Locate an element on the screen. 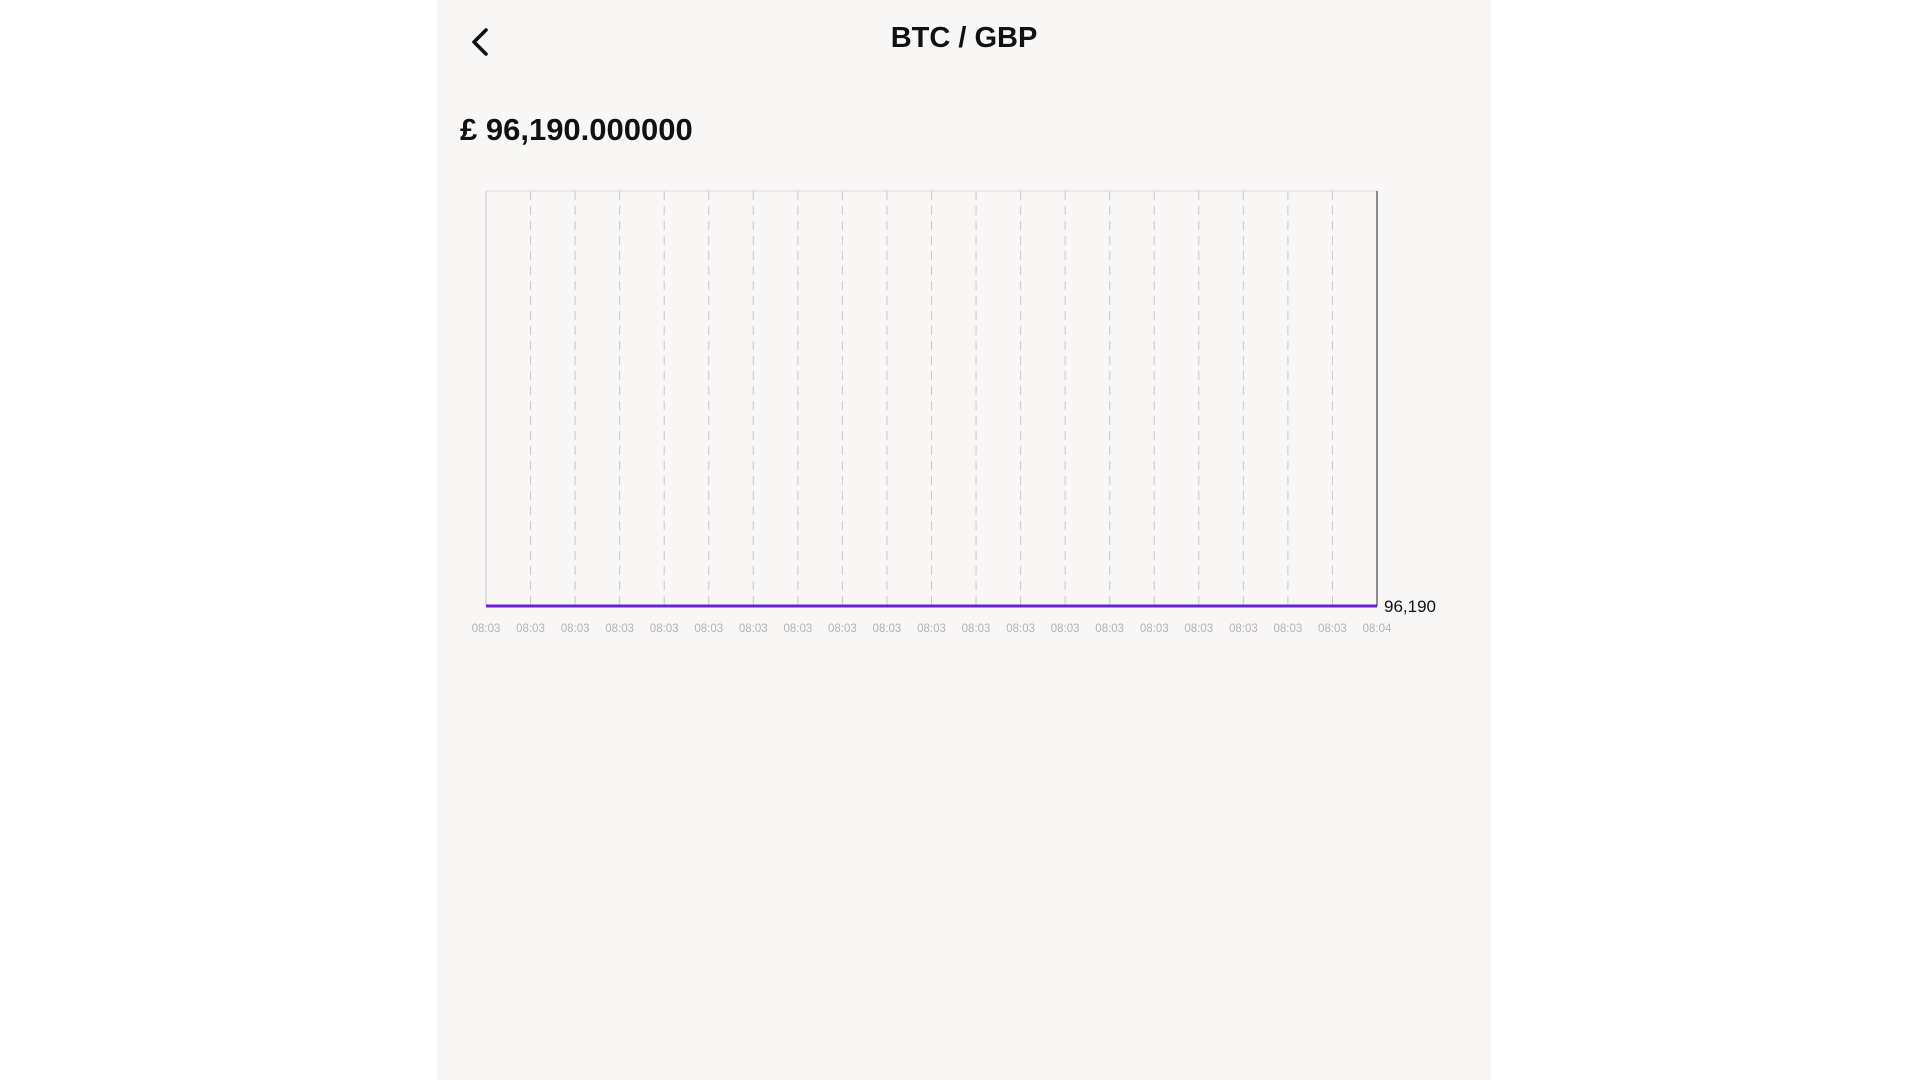 This screenshot has width=1920, height=1080. last-value-label: 96,190 is located at coordinates (1410, 606).